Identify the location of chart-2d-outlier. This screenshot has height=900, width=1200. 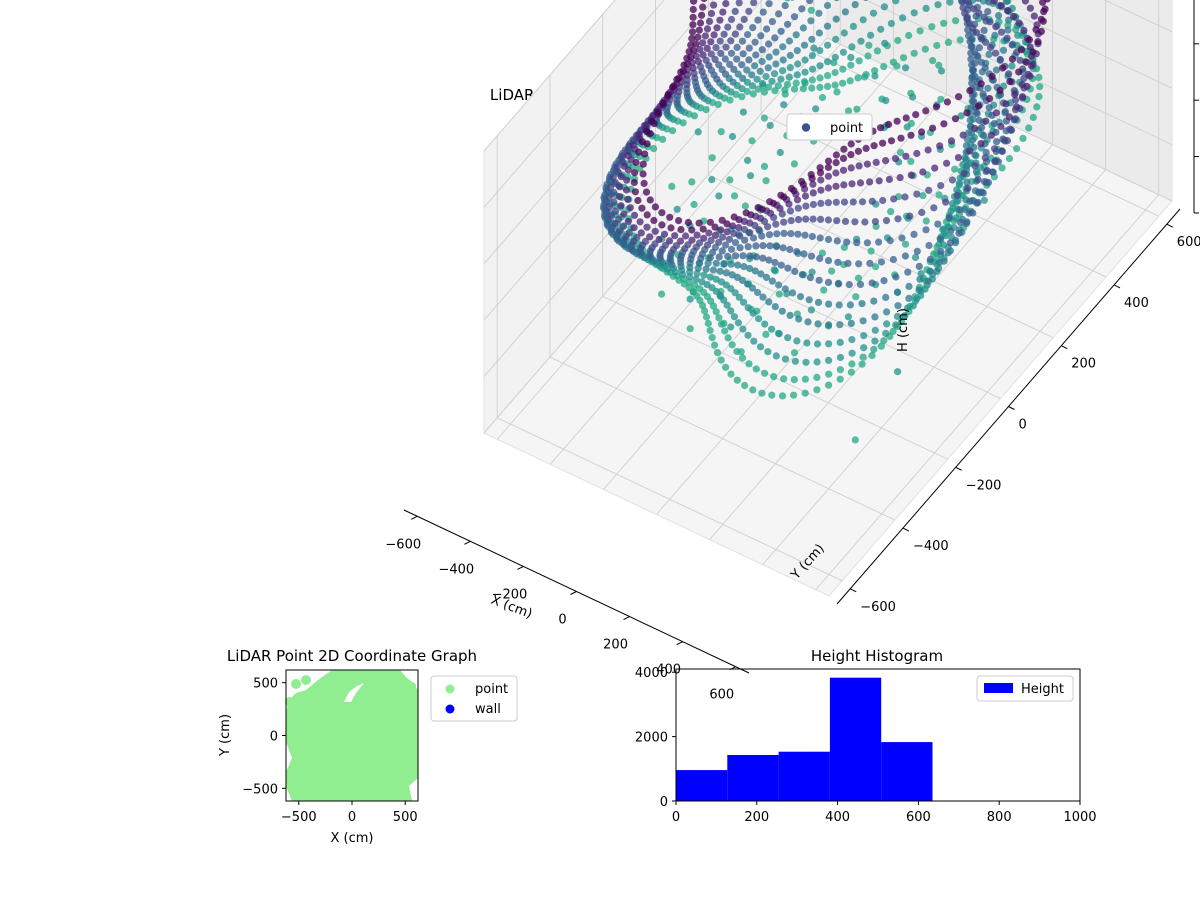
(296, 684).